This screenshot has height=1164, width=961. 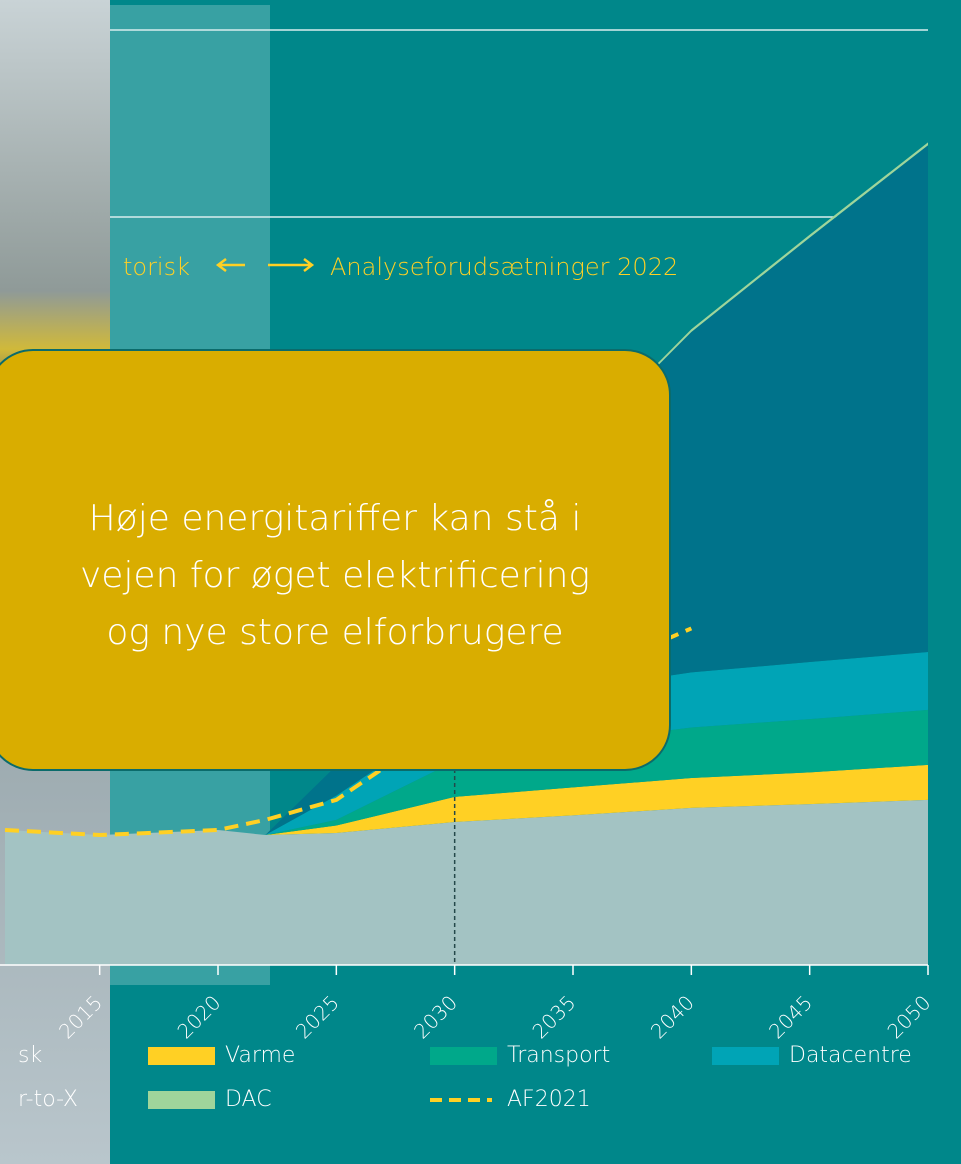 I want to click on annotation: torisk, so click(x=156, y=267).